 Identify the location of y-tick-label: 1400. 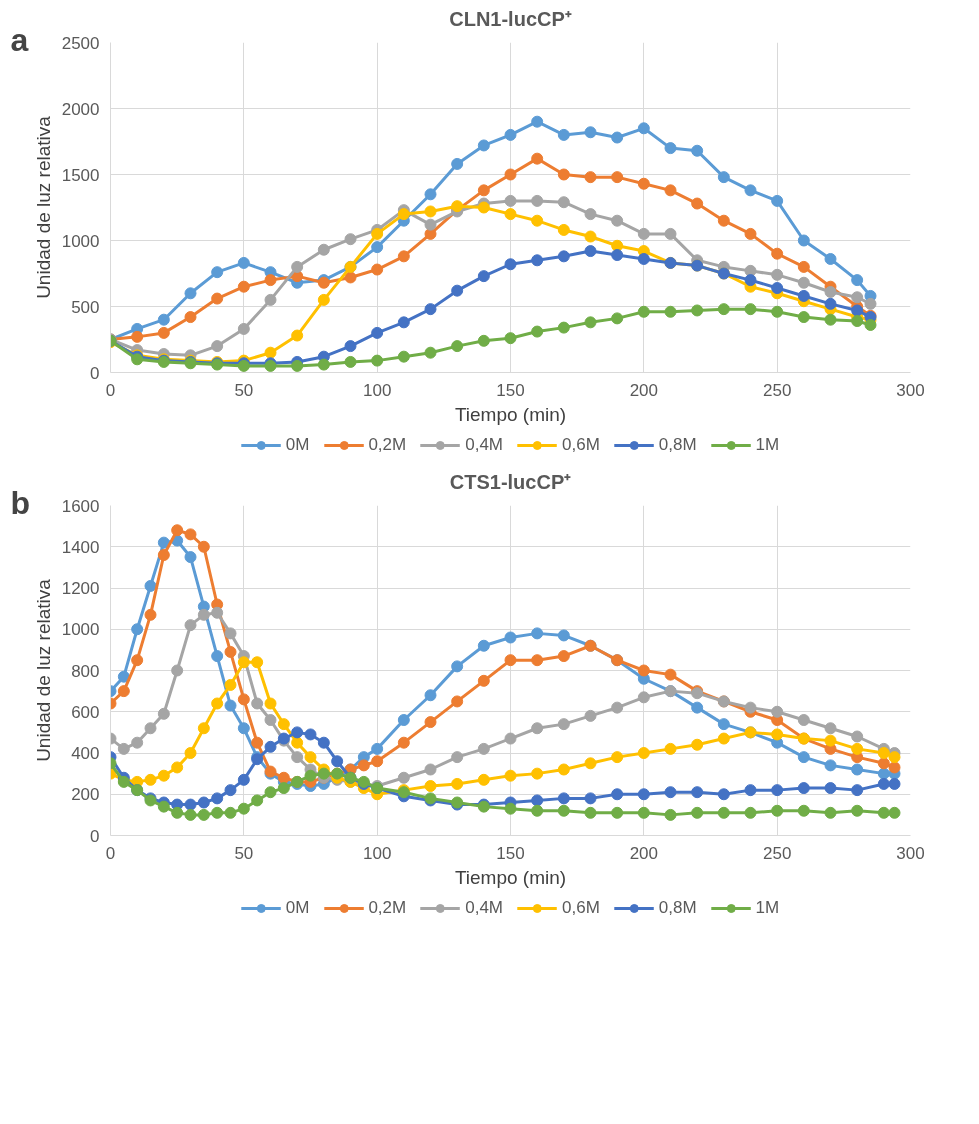
(80, 547).